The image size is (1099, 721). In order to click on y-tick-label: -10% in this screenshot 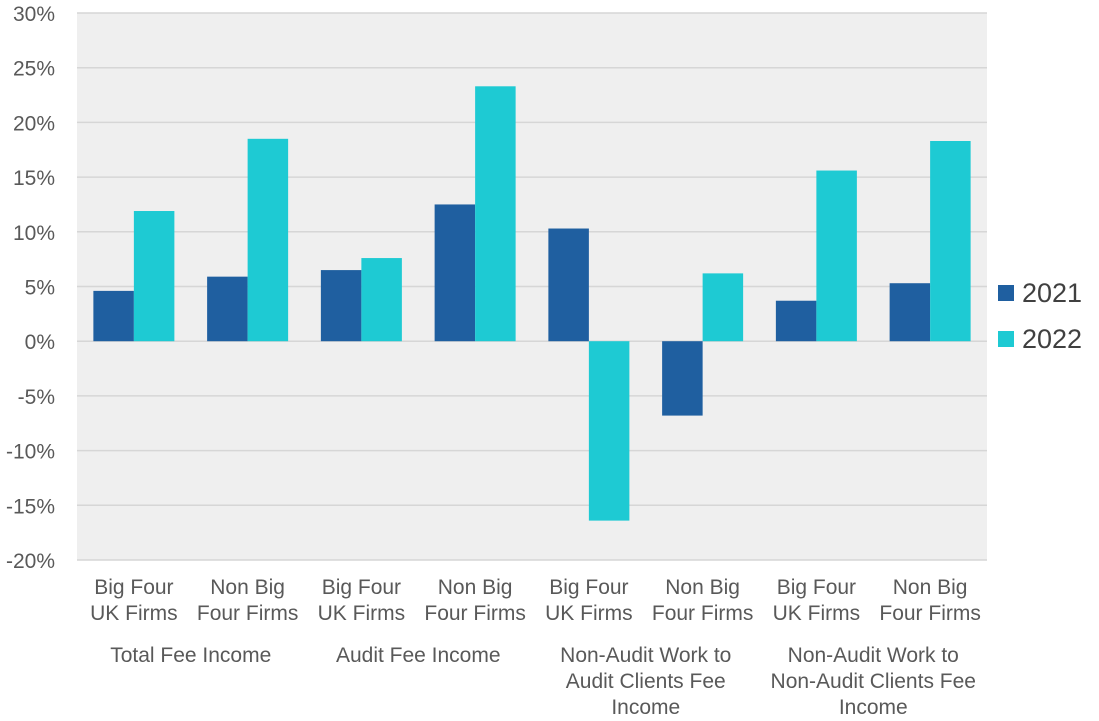, I will do `click(30, 452)`.